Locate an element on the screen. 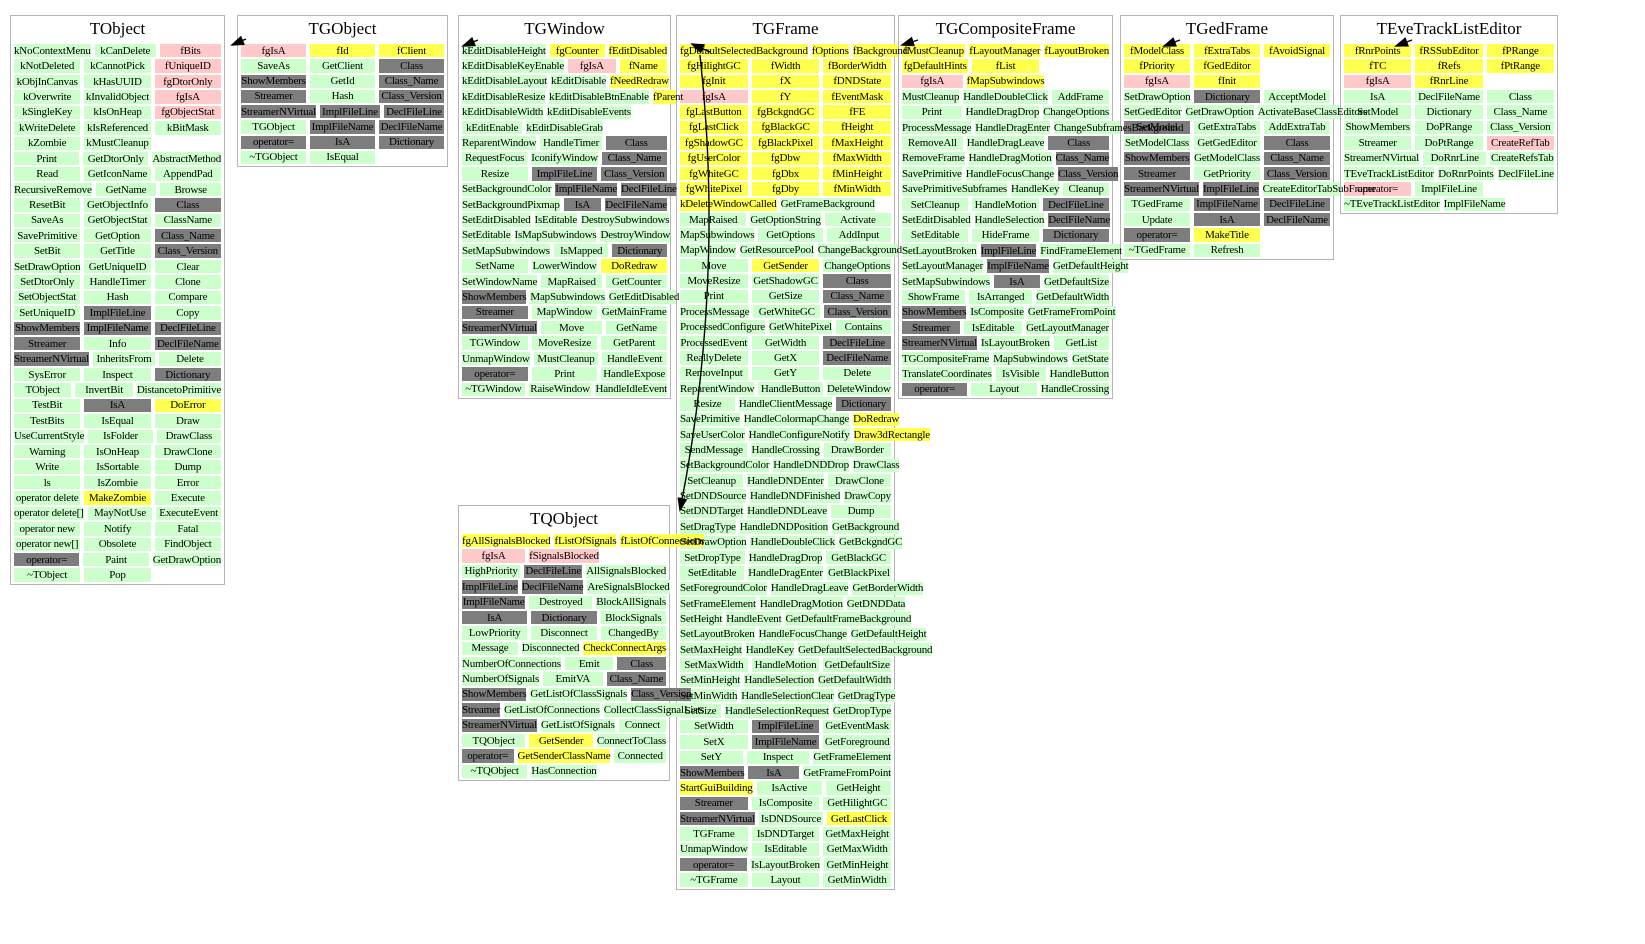  member-cell: SetDropType is located at coordinates (712, 557).